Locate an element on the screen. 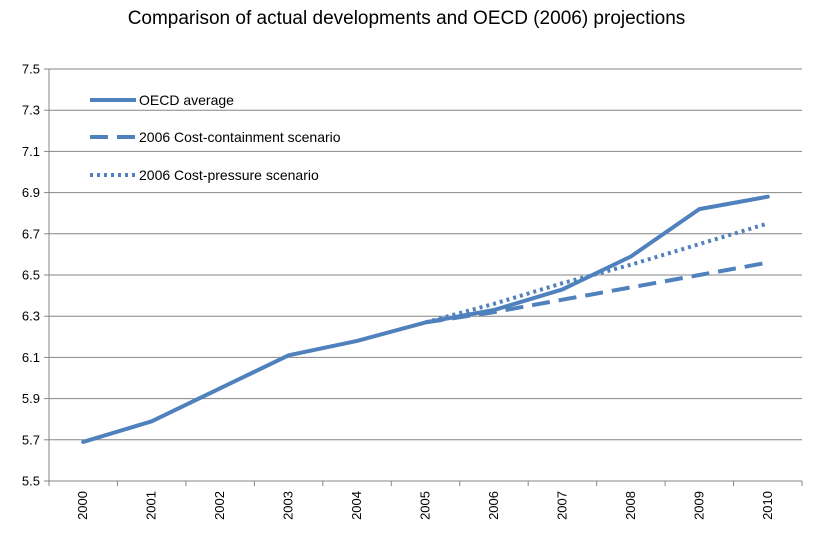 The height and width of the screenshot is (541, 813). x-tick-label: 2001 is located at coordinates (151, 505).